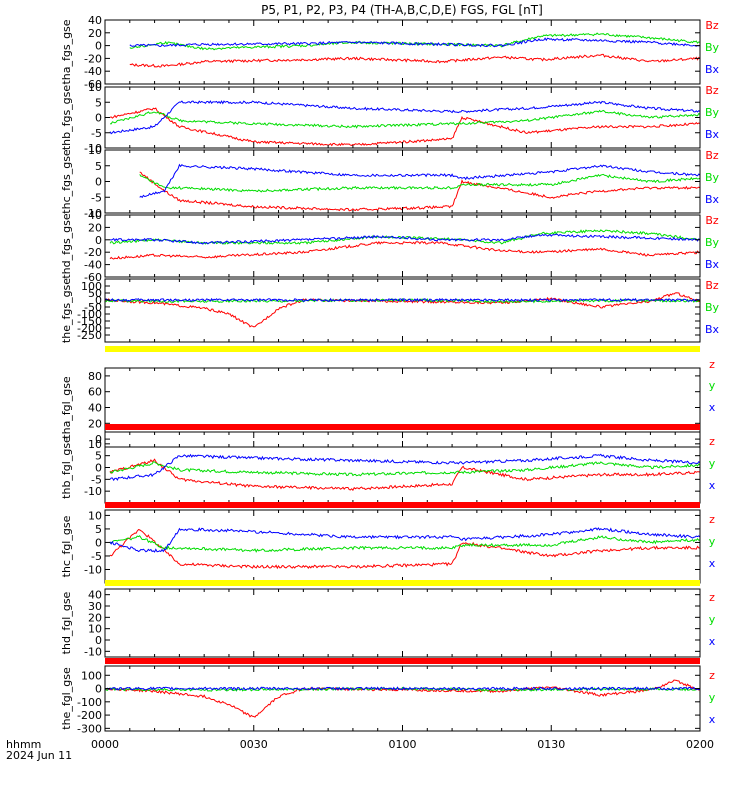 Image resolution: width=750 pixels, height=800 pixels. I want to click on y-tick-label: -40, so click(93, 71).